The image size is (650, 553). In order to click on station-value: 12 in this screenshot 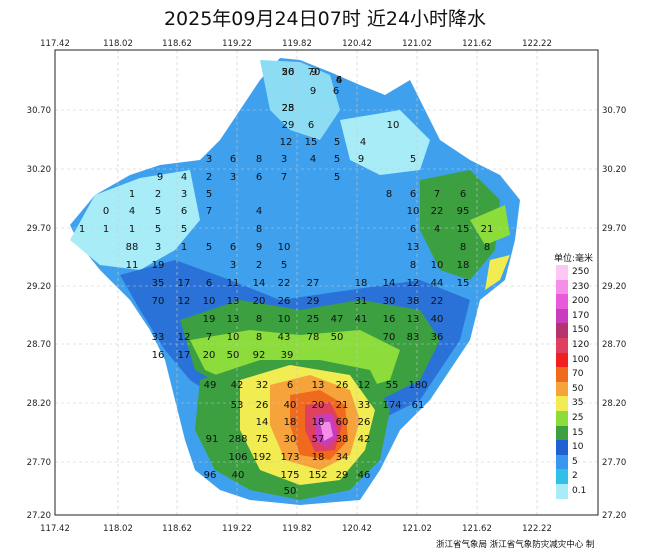, I will do `click(364, 385)`.